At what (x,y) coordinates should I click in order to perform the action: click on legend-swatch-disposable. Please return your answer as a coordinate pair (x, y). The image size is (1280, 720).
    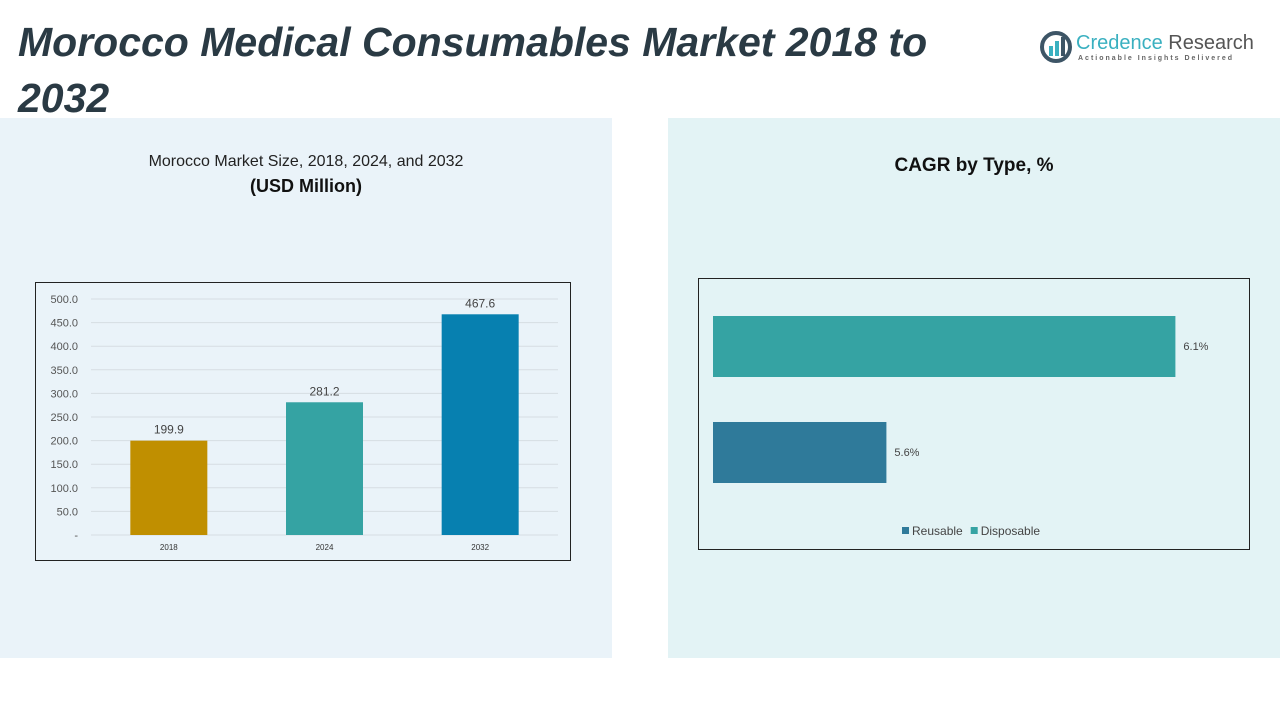
    Looking at the image, I should click on (974, 530).